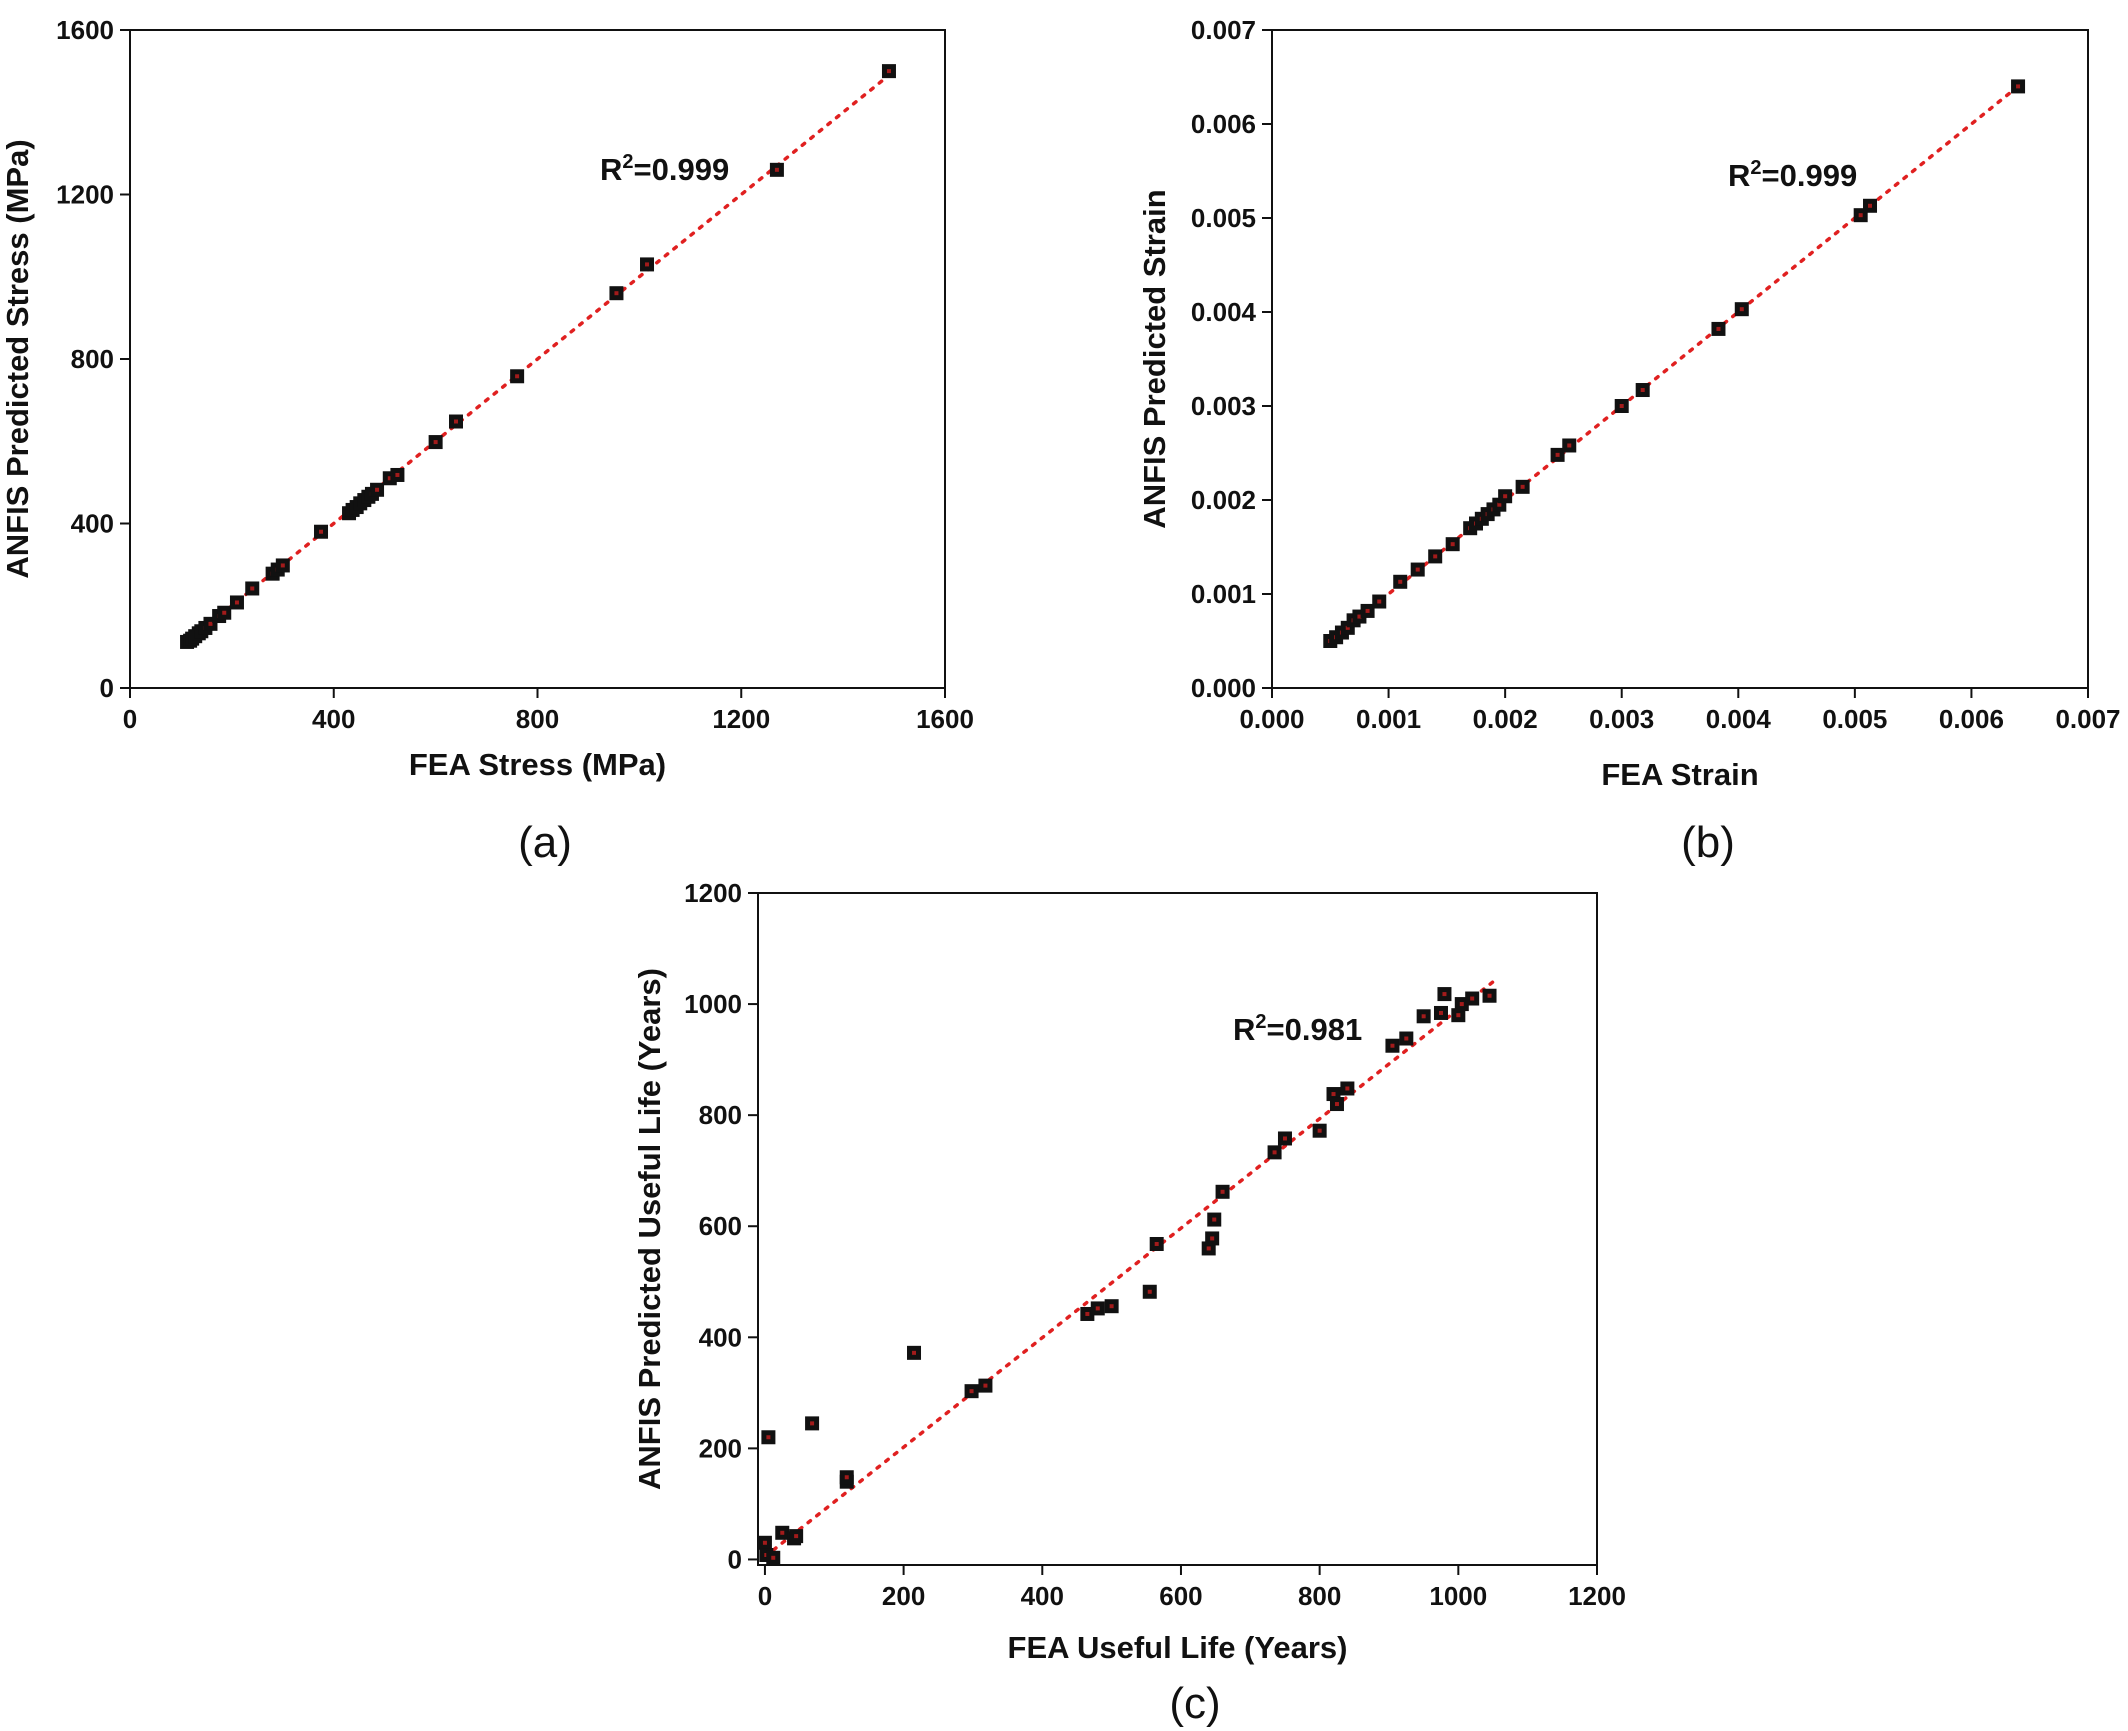 The image size is (2128, 1731). What do you see at coordinates (1739, 719) in the screenshot?
I see `x-tick-label: 0.004` at bounding box center [1739, 719].